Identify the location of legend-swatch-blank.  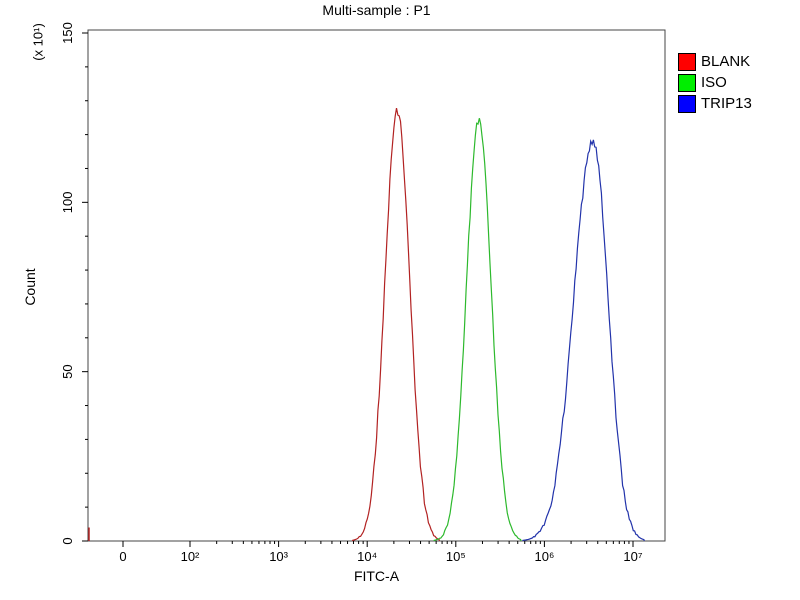
(687, 62).